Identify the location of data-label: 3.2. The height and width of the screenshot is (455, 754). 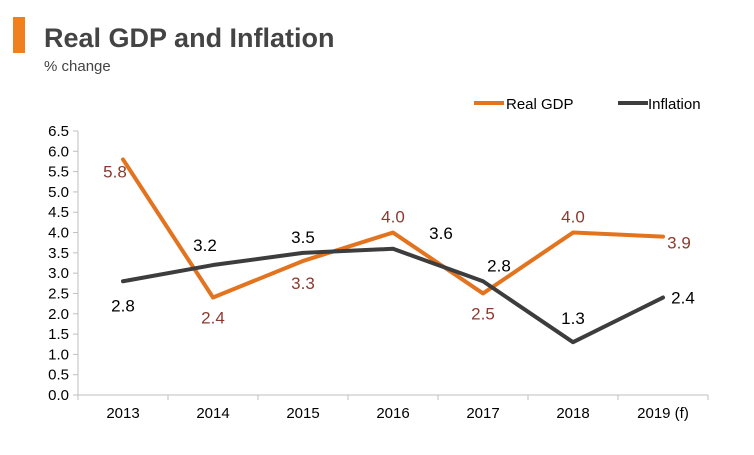
(205, 245).